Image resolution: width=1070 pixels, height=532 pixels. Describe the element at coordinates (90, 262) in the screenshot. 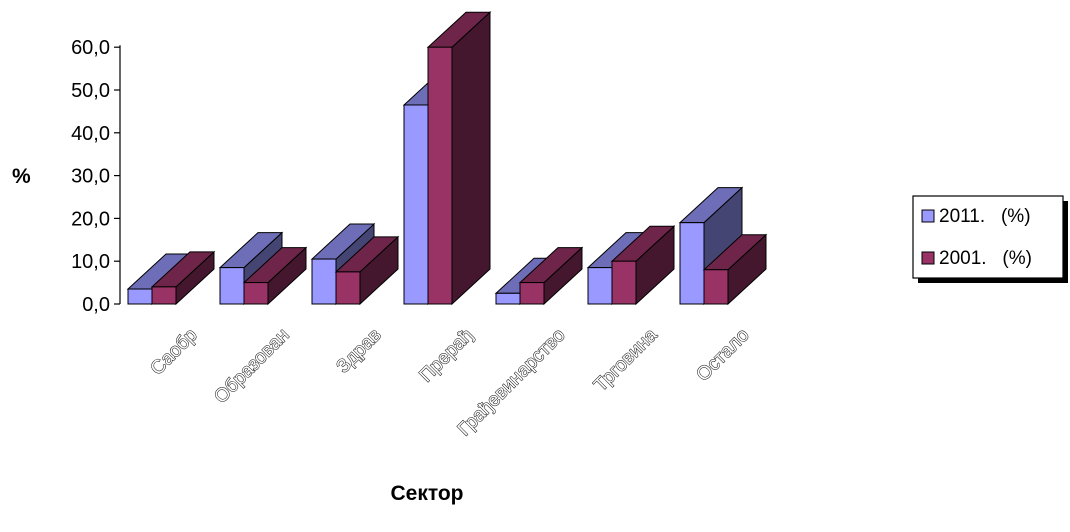

I see `y-tick-label: 10,0` at that location.